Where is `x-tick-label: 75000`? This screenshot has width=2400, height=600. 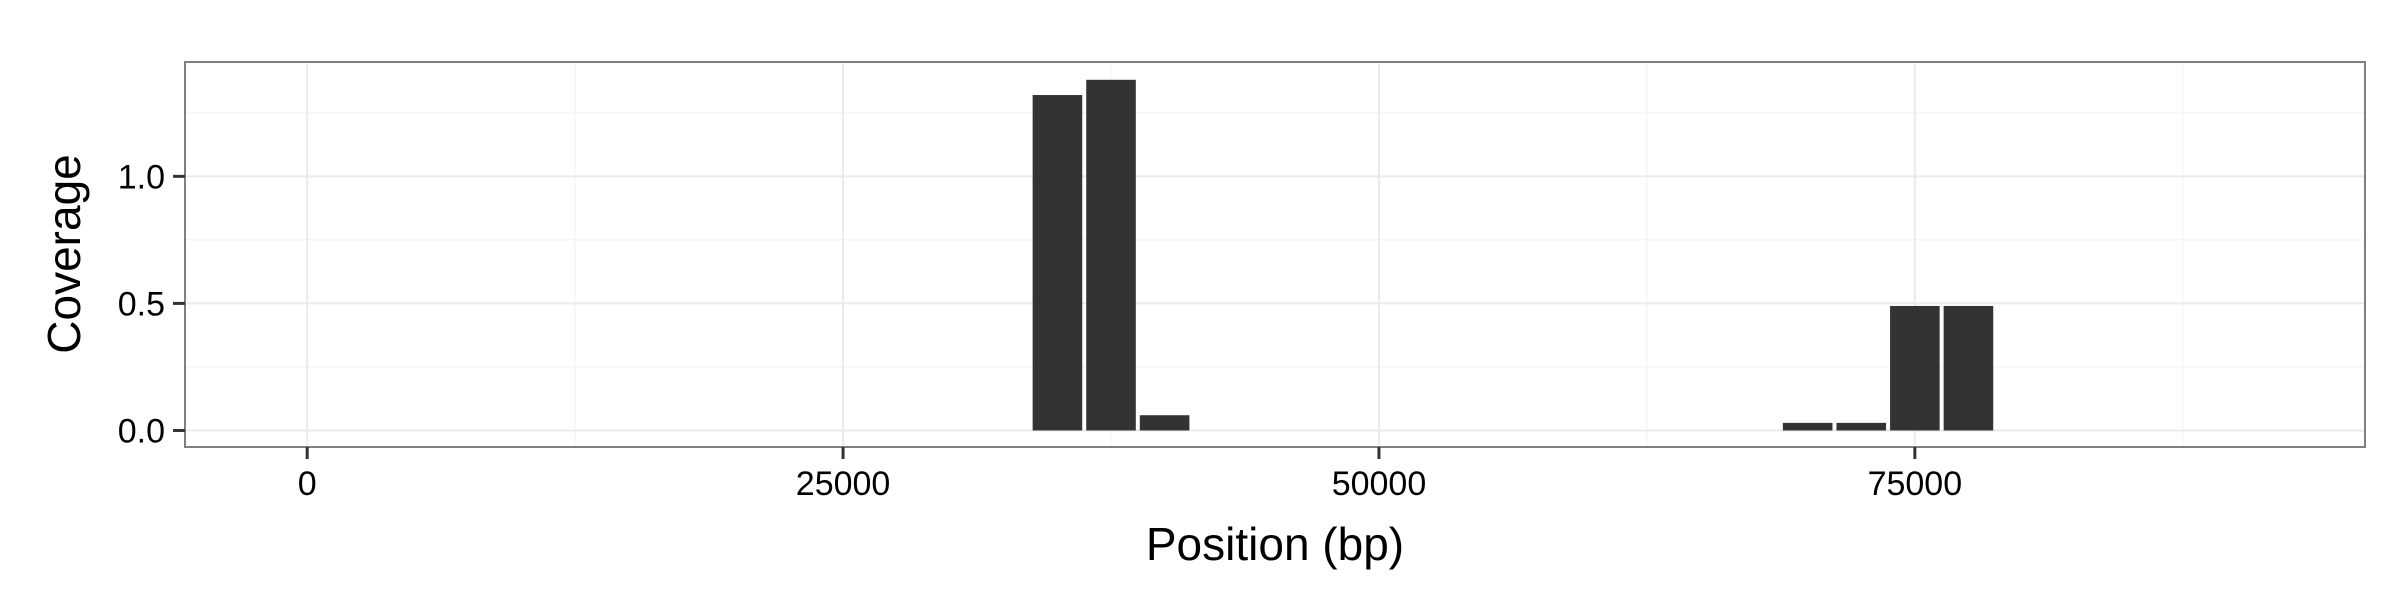 x-tick-label: 75000 is located at coordinates (1915, 484).